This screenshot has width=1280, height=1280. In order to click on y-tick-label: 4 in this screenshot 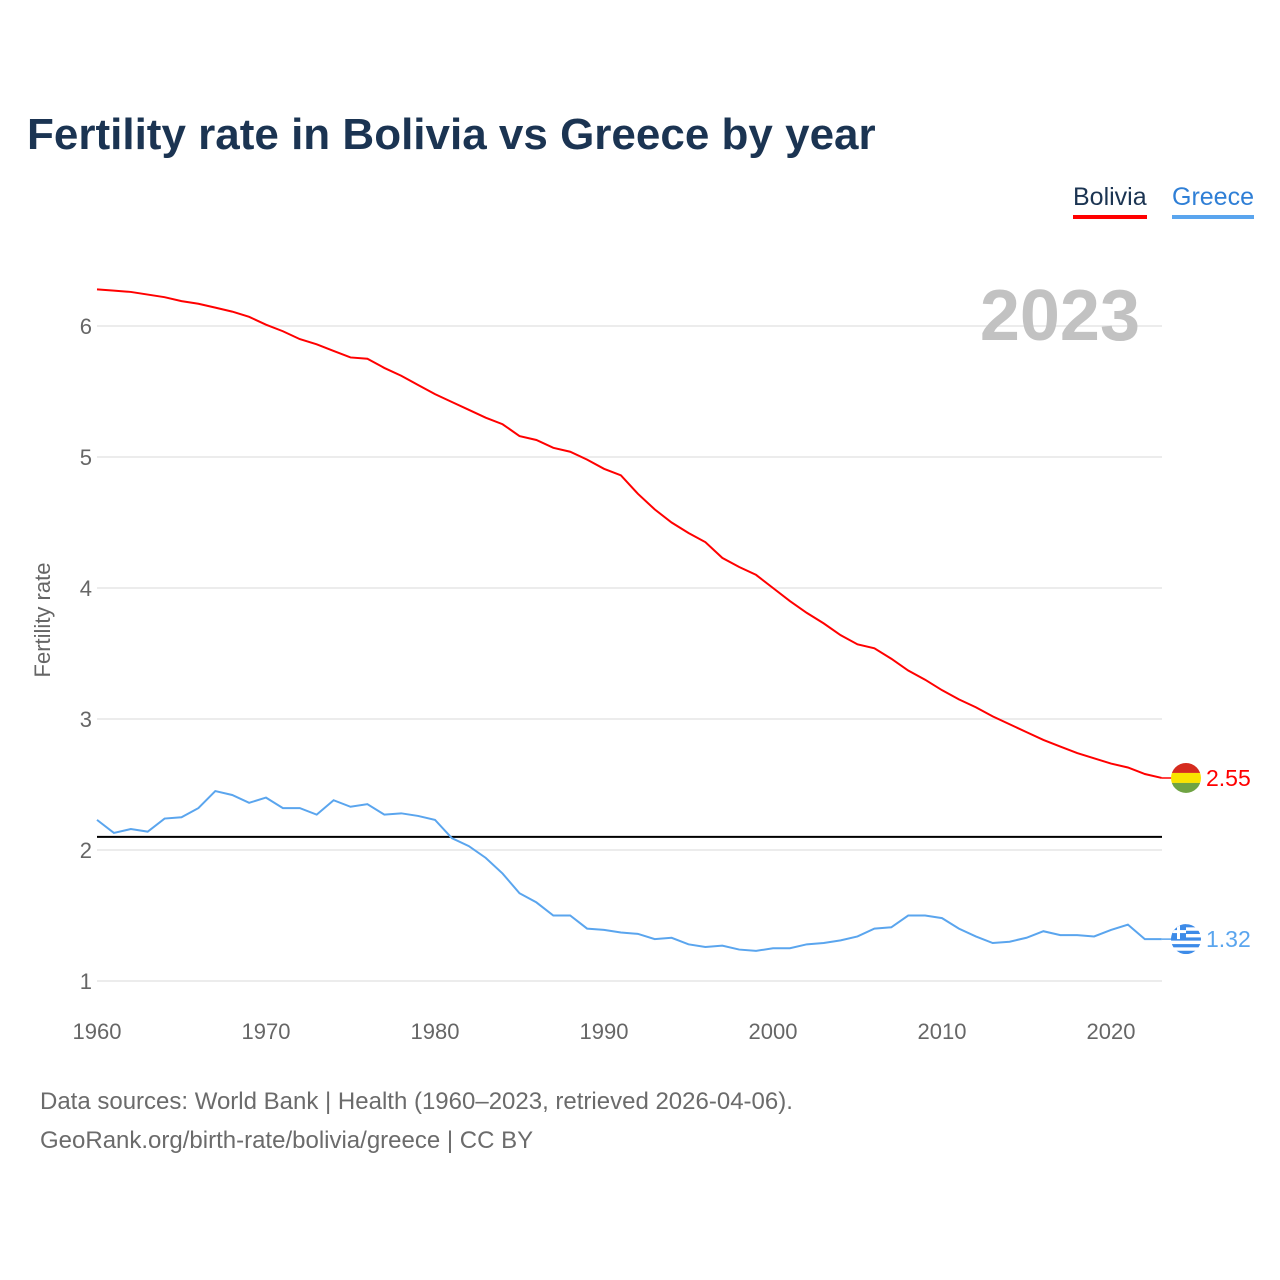, I will do `click(86, 588)`.